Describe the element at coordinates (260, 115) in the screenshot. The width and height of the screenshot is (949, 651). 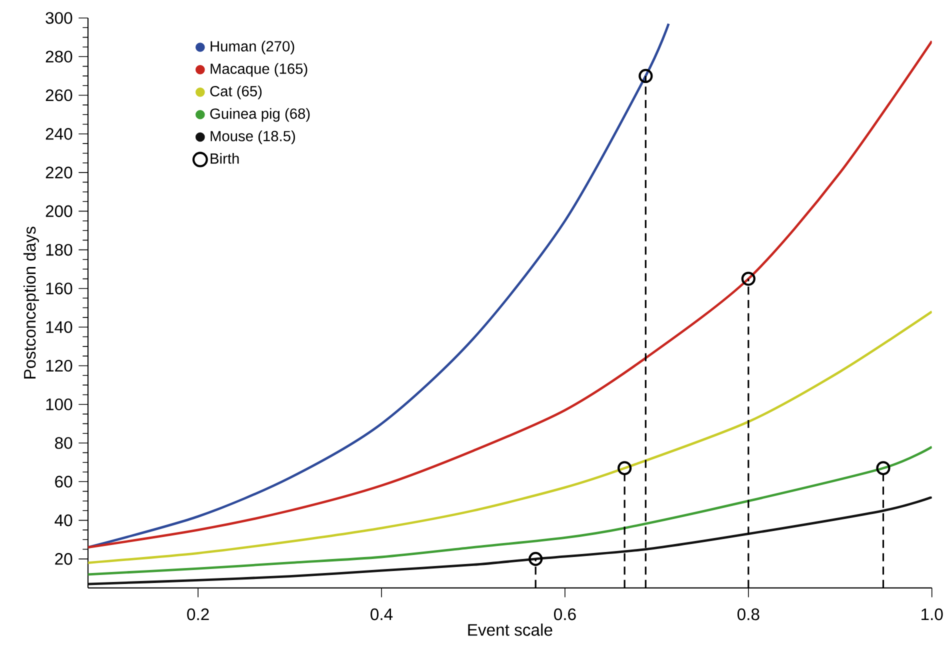
I see `legend-label: Guinea pig (68)` at that location.